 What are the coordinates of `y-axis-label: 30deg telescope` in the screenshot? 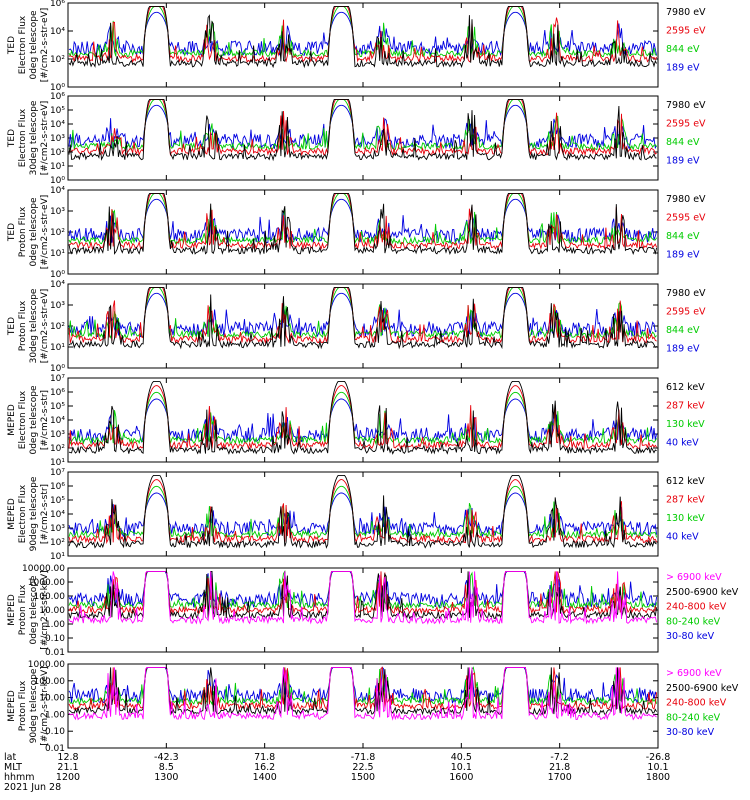 It's located at (34, 137).